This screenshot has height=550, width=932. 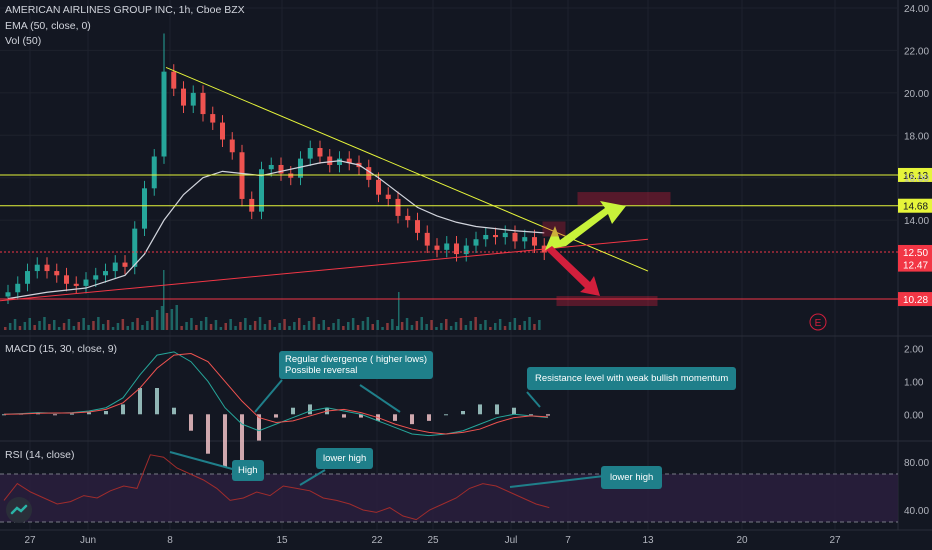 What do you see at coordinates (916, 9) in the screenshot?
I see `price-tick-label: 24.00` at bounding box center [916, 9].